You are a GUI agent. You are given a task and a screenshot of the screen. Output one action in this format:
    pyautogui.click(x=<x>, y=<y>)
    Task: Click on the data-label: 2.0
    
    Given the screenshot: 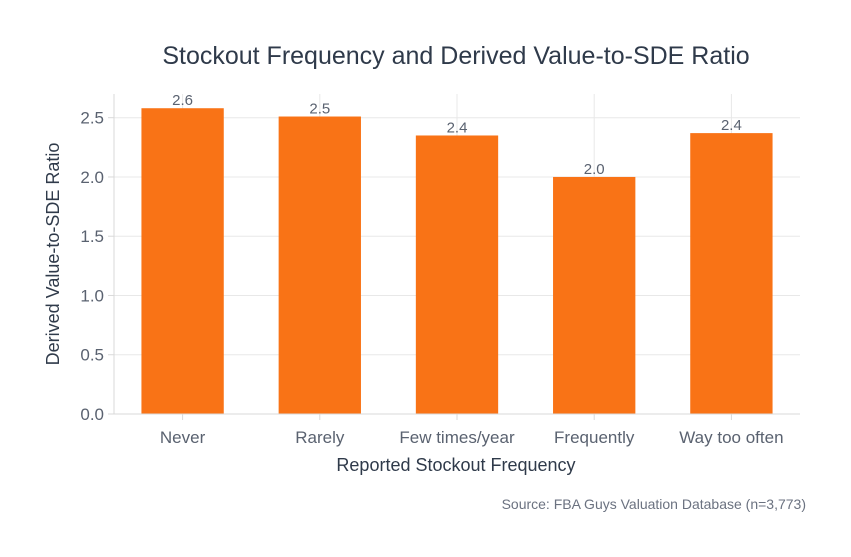 What is the action you would take?
    pyautogui.click(x=594, y=169)
    